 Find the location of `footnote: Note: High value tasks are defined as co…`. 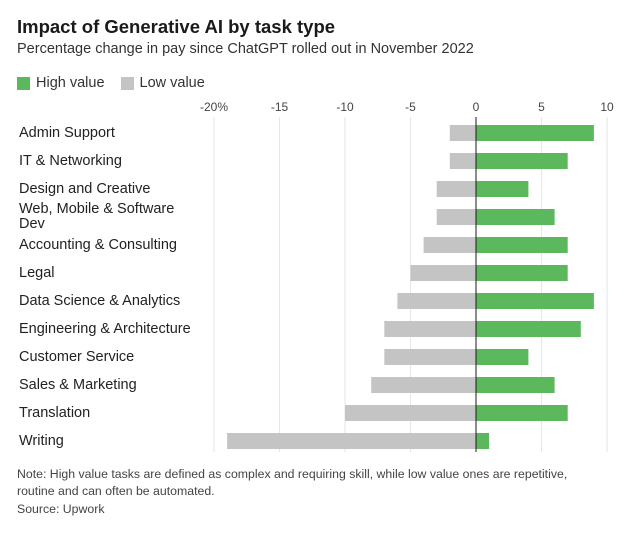

footnote: Note: High value tasks are defined as co… is located at coordinates (292, 482).